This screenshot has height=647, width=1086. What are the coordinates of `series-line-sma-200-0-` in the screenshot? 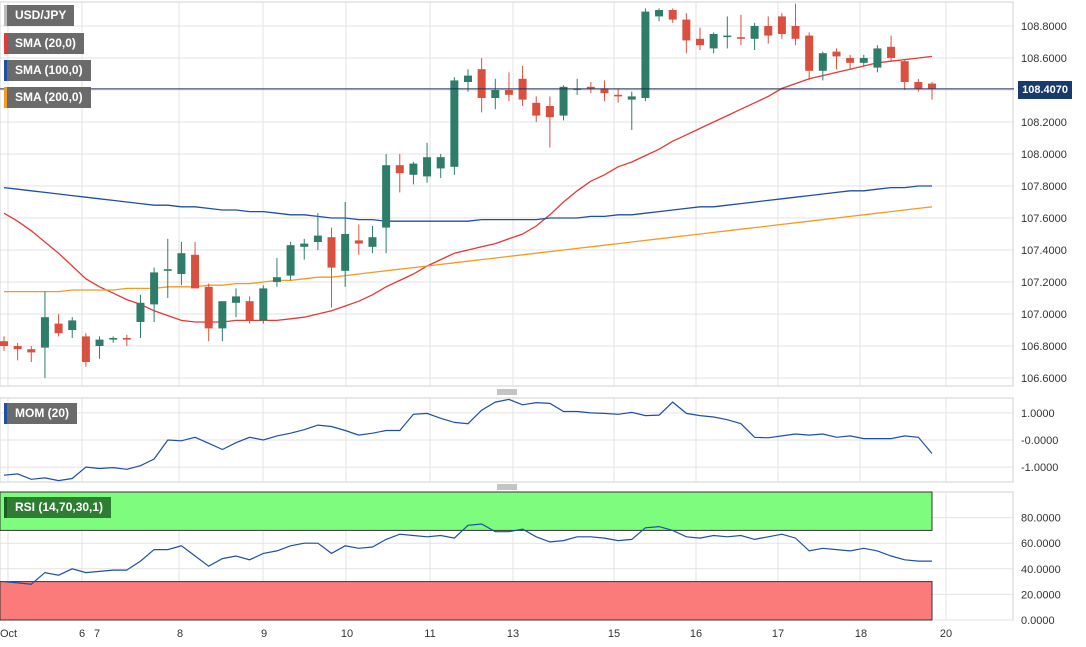 It's located at (468, 249).